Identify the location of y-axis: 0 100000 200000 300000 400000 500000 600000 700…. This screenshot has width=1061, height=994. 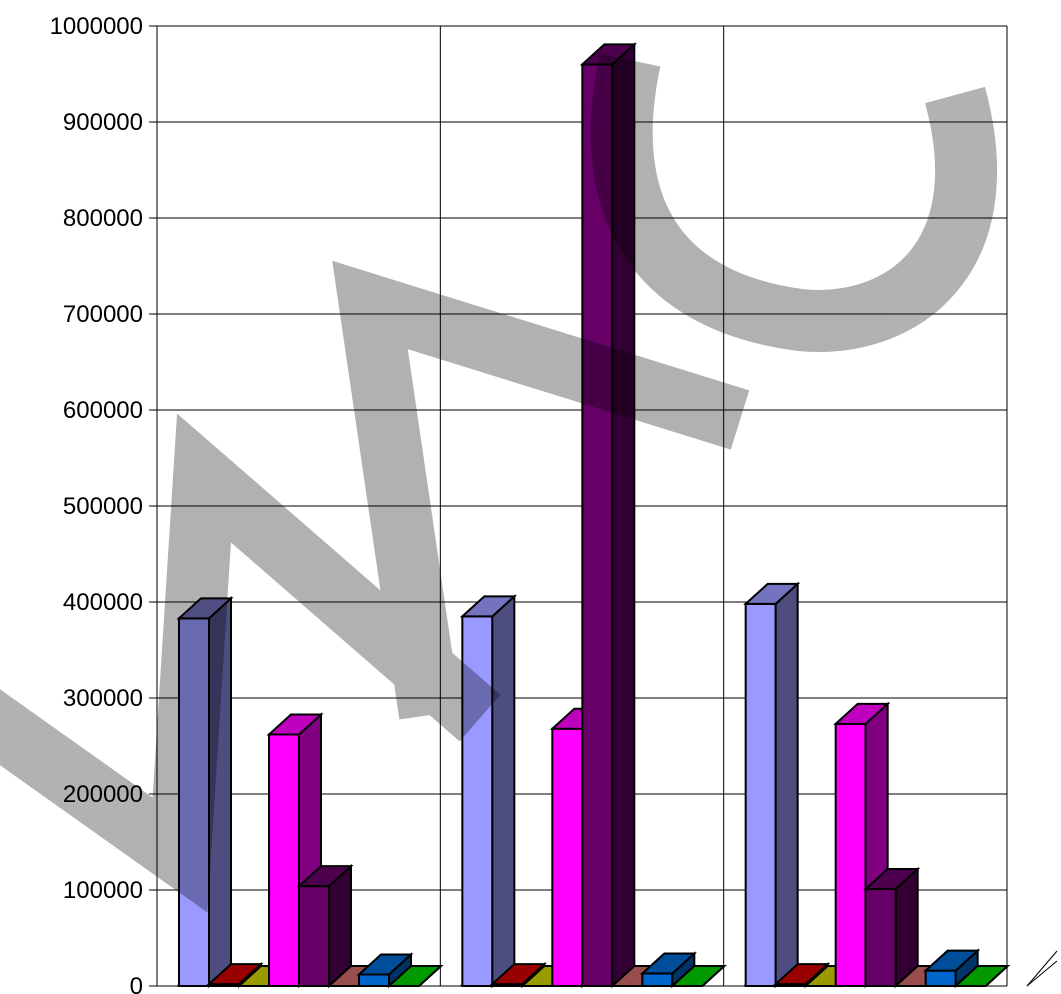
(96, 503).